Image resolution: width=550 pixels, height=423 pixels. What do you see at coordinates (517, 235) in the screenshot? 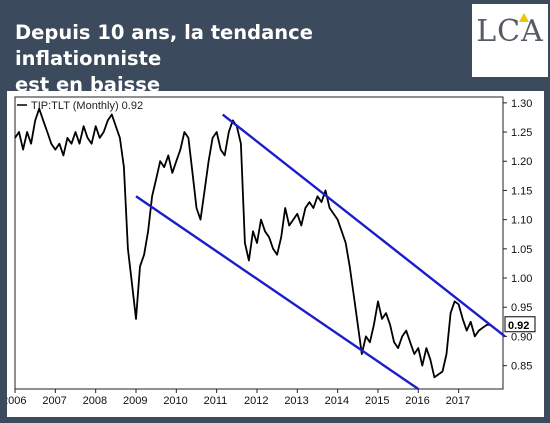
I see `y-axis-ticks: 1.30 1.25 1.20 1.15 1.10 1.05 1.00 0.95 0.90 0.85` at bounding box center [517, 235].